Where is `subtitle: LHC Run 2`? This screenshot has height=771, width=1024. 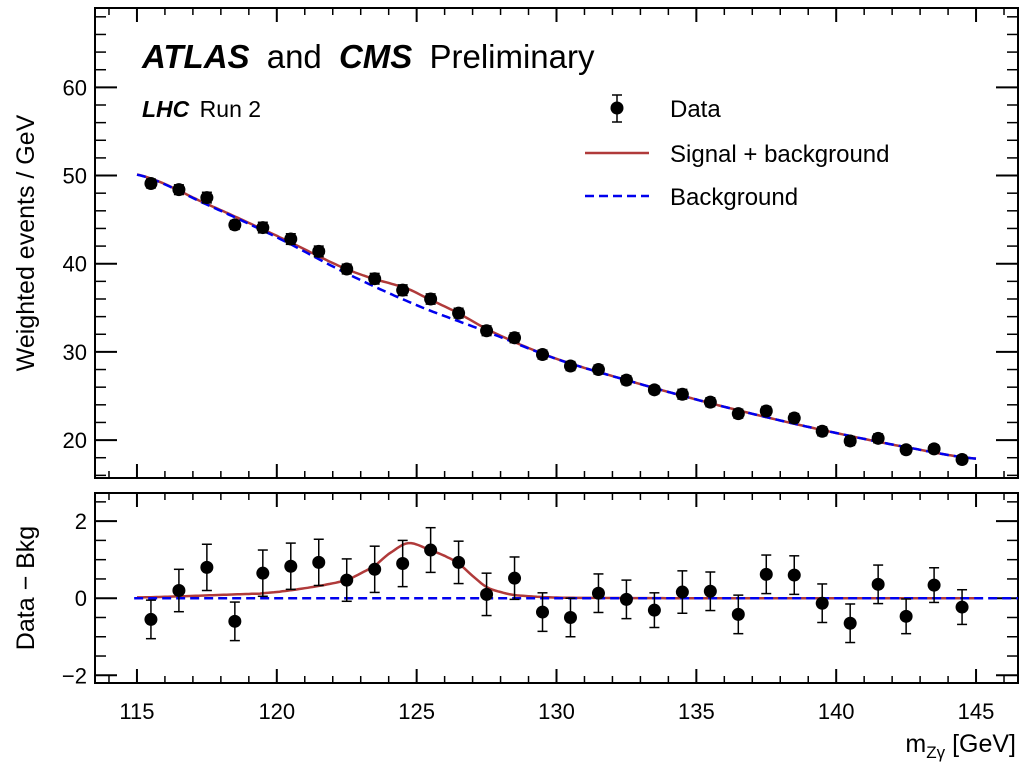
subtitle: LHC Run 2 is located at coordinates (201, 109).